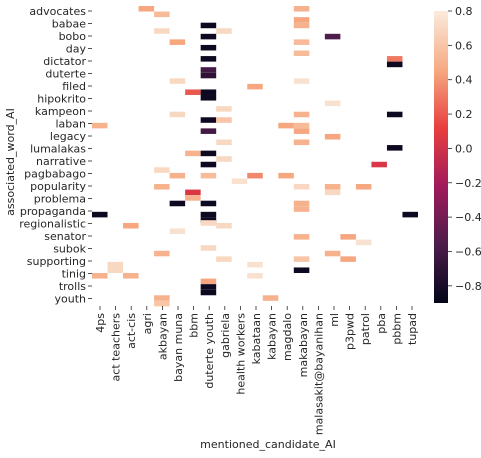 This screenshot has width=481, height=458. What do you see at coordinates (64, 61) in the screenshot?
I see `y-tick-label: dictator` at bounding box center [64, 61].